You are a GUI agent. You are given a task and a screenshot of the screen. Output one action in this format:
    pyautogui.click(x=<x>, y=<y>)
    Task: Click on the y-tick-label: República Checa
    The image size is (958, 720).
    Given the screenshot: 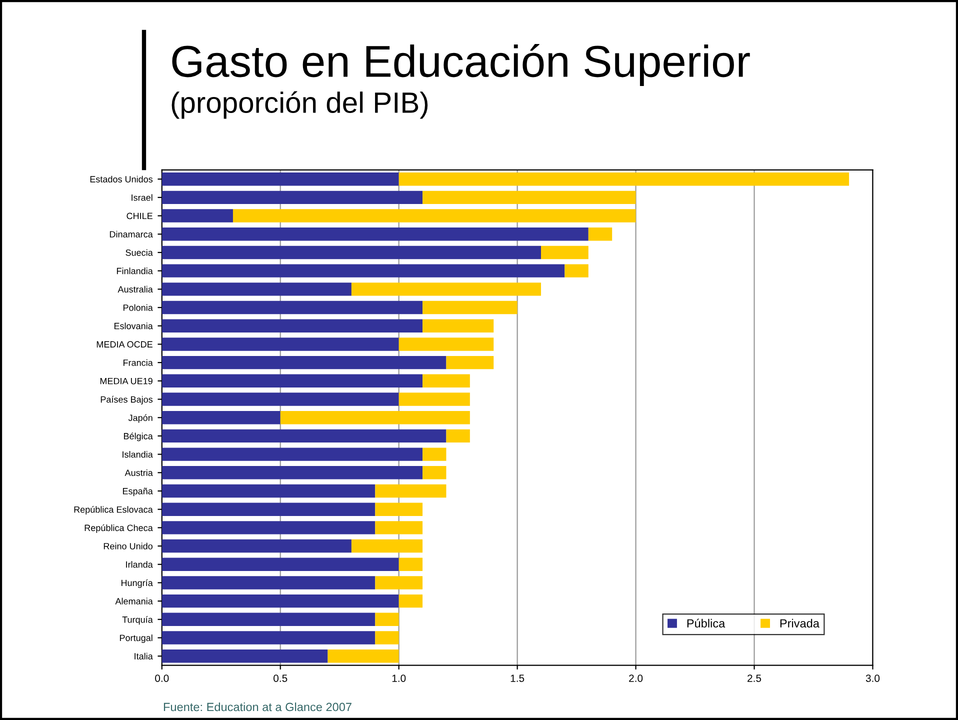 What is the action you would take?
    pyautogui.click(x=118, y=528)
    